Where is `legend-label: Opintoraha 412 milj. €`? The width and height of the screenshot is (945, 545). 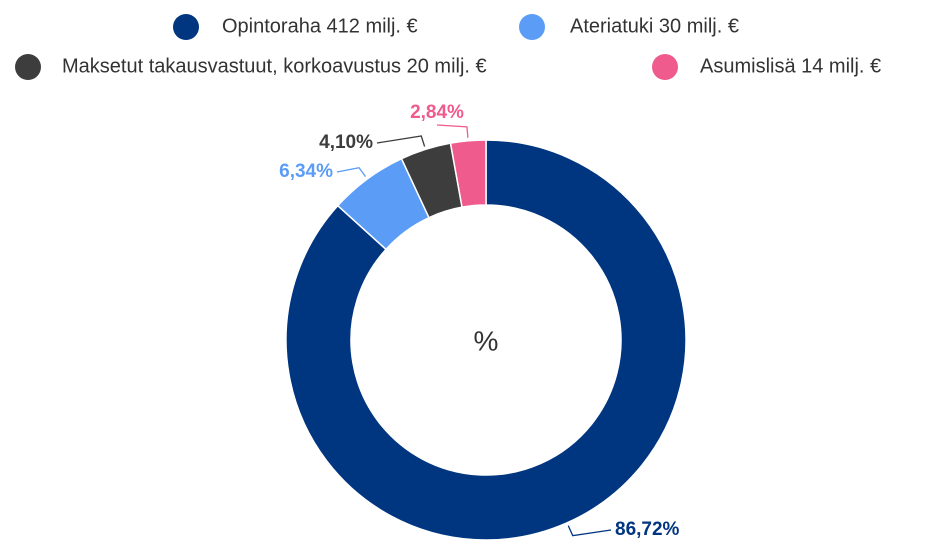 legend-label: Opintoraha 412 milj. € is located at coordinates (320, 26).